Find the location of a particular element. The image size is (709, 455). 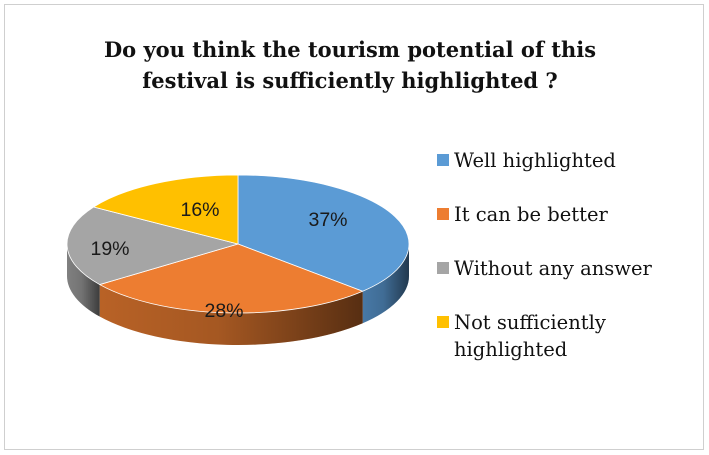

legend-item-without-any-answer: Without any answer is located at coordinates (568, 268).